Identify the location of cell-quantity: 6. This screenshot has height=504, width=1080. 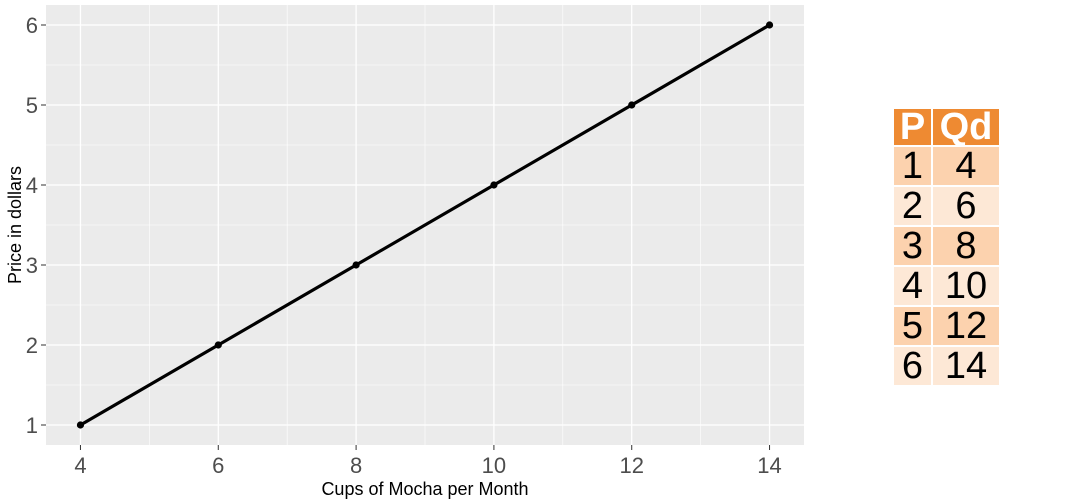
(966, 206).